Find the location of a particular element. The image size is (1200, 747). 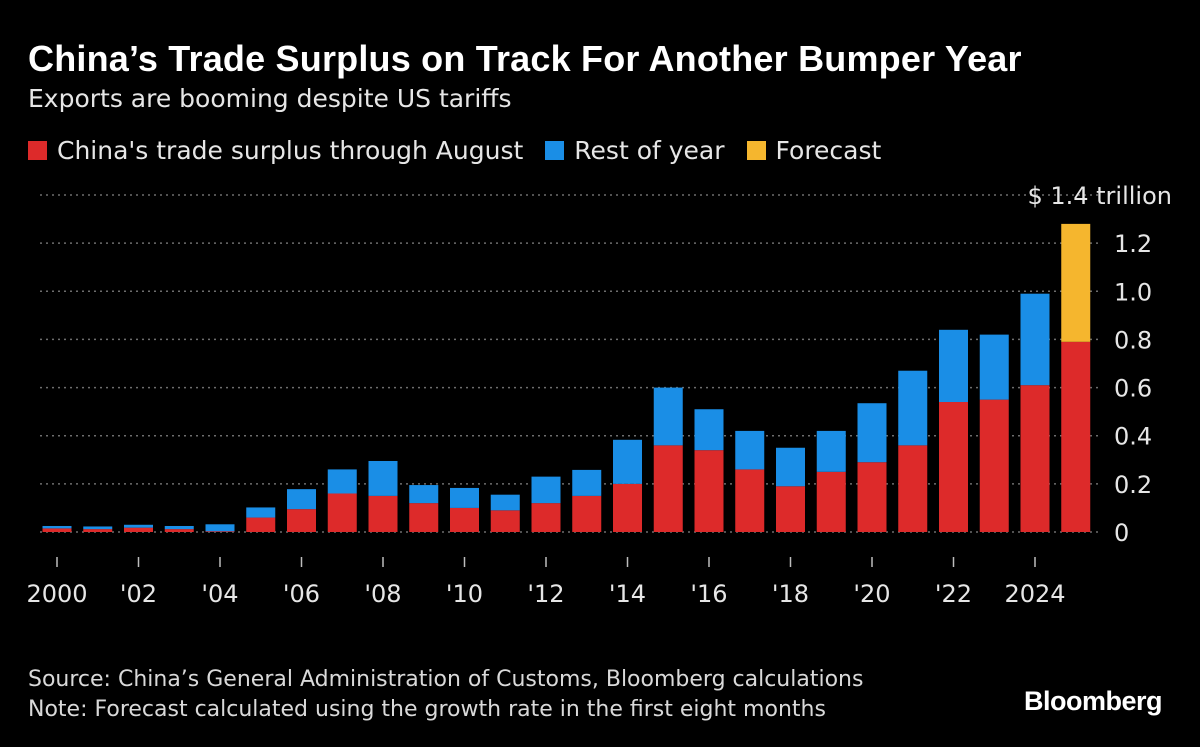

x-tick-label: '14 is located at coordinates (627, 594).